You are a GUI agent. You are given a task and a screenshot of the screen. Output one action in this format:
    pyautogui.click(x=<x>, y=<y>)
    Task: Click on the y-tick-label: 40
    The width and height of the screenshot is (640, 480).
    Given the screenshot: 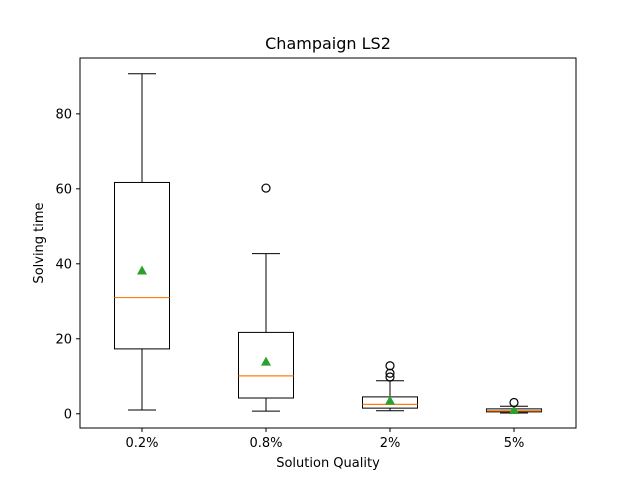 What is the action you would take?
    pyautogui.click(x=63, y=264)
    